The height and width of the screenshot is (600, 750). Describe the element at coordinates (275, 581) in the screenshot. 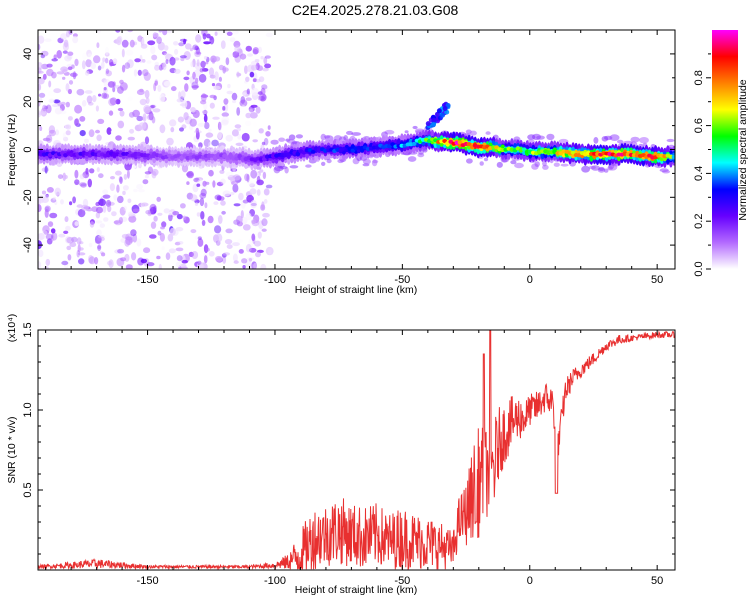

I see `x-tick-label: -100` at that location.